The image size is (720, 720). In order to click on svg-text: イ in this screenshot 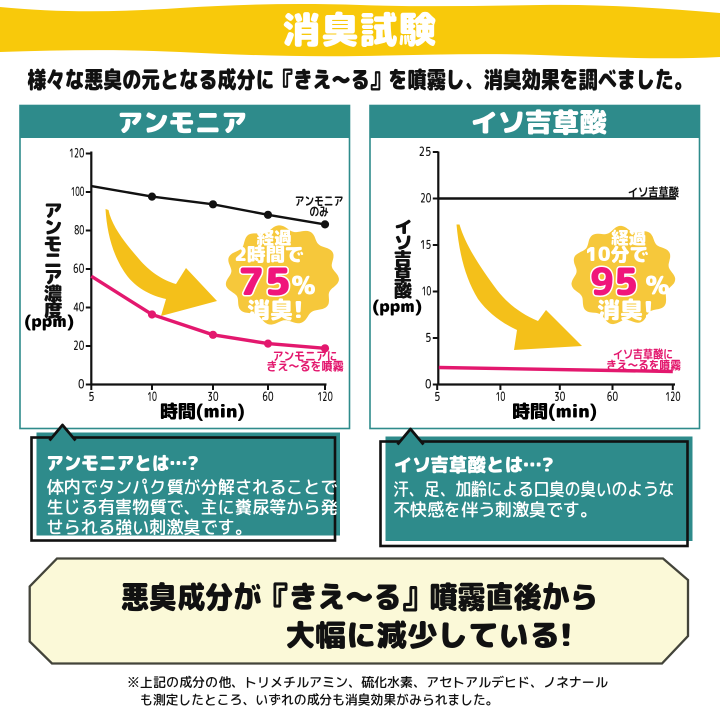, I will do `click(403, 226)`.